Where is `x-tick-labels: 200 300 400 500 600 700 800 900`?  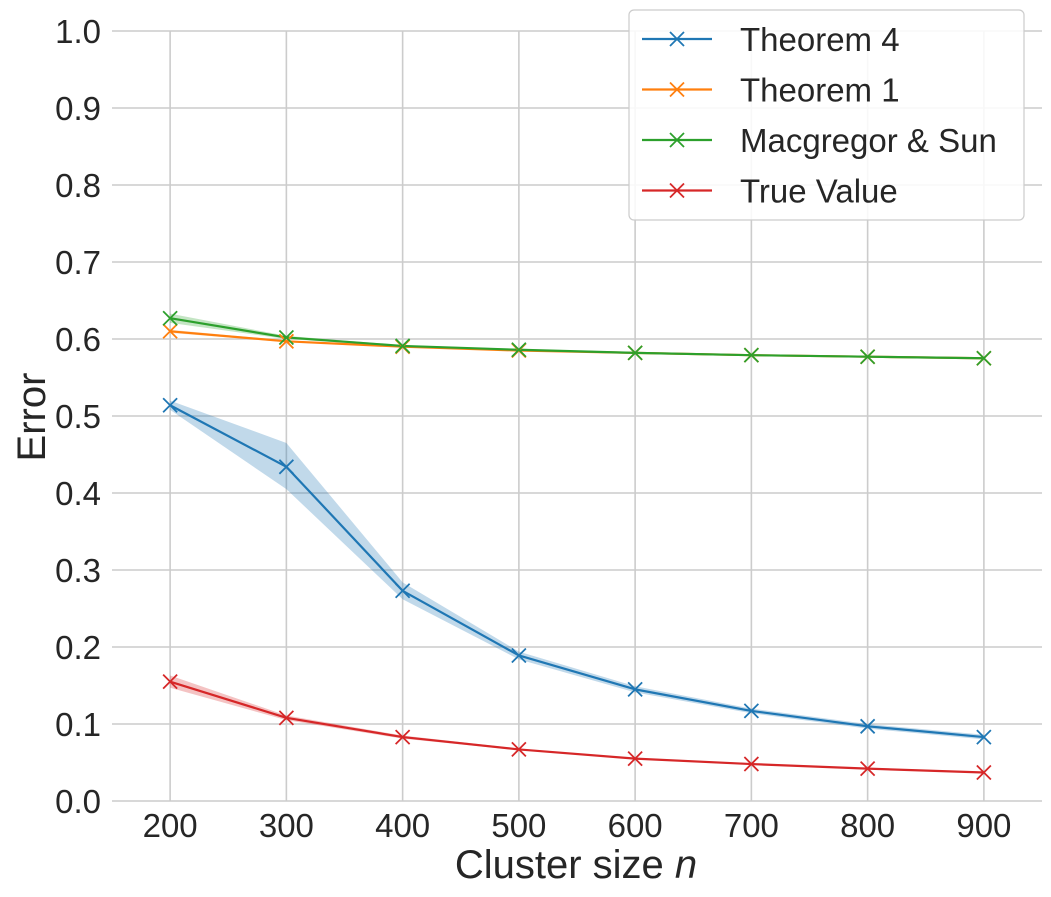
x-tick-labels: 200 300 400 500 600 700 800 900 is located at coordinates (577, 825).